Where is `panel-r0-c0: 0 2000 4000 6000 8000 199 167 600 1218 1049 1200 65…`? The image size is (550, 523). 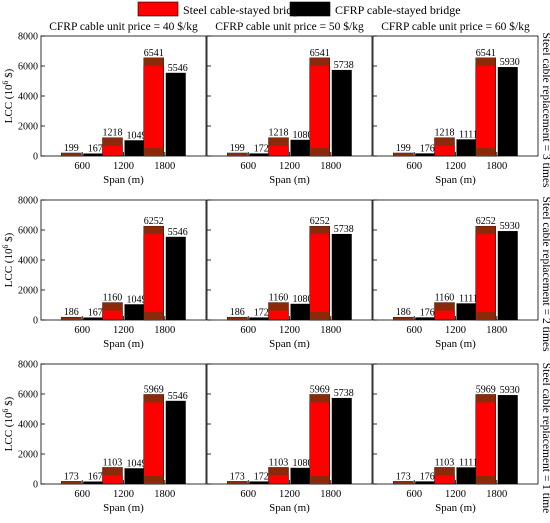
panel-r0-c0: 0 2000 4000 6000 8000 199 167 600 1218 1049 1200 65… is located at coordinates (112, 109).